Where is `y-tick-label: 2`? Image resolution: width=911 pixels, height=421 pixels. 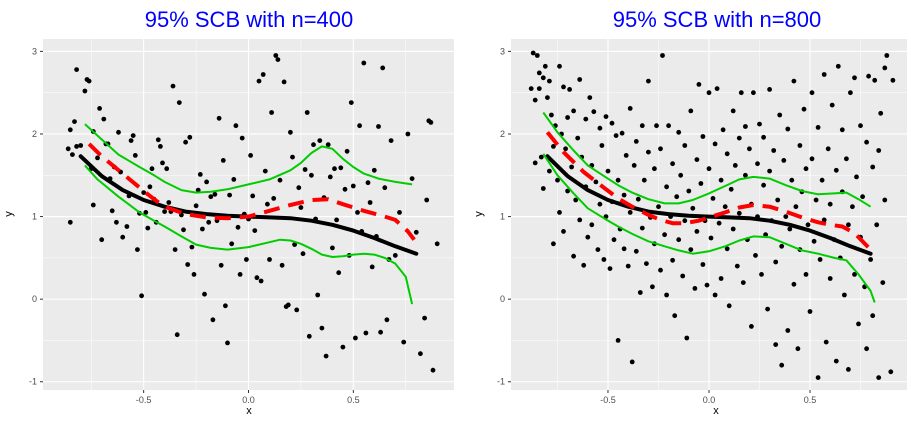
y-tick-label: 2 is located at coordinates (502, 134).